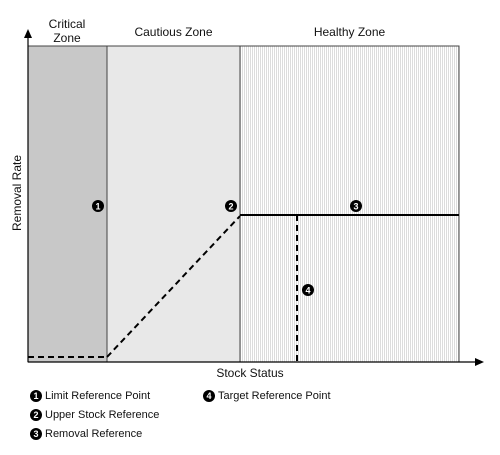 The width and height of the screenshot is (500, 455). I want to click on legend-label-1: Limit Reference Point, so click(98, 395).